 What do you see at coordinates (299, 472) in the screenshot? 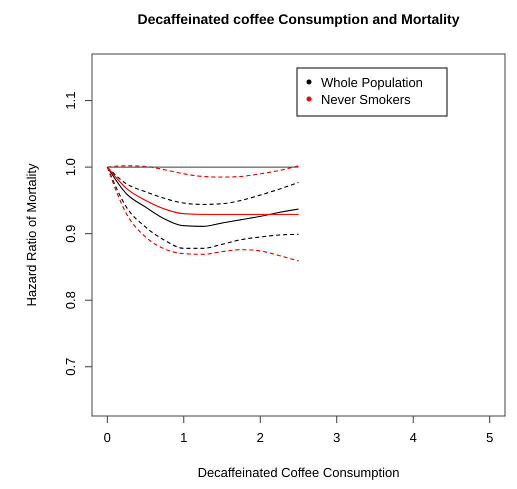
I see `x-axis-title: Decaffeinated Coffee Consumption` at bounding box center [299, 472].